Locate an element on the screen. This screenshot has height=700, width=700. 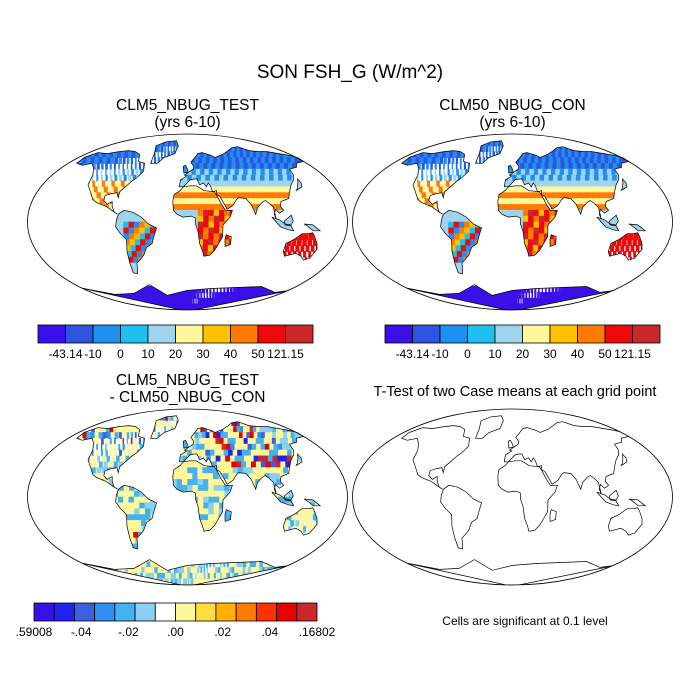
panel-title-difference-line1: CLM5_NBUG_TEST is located at coordinates (187, 380).